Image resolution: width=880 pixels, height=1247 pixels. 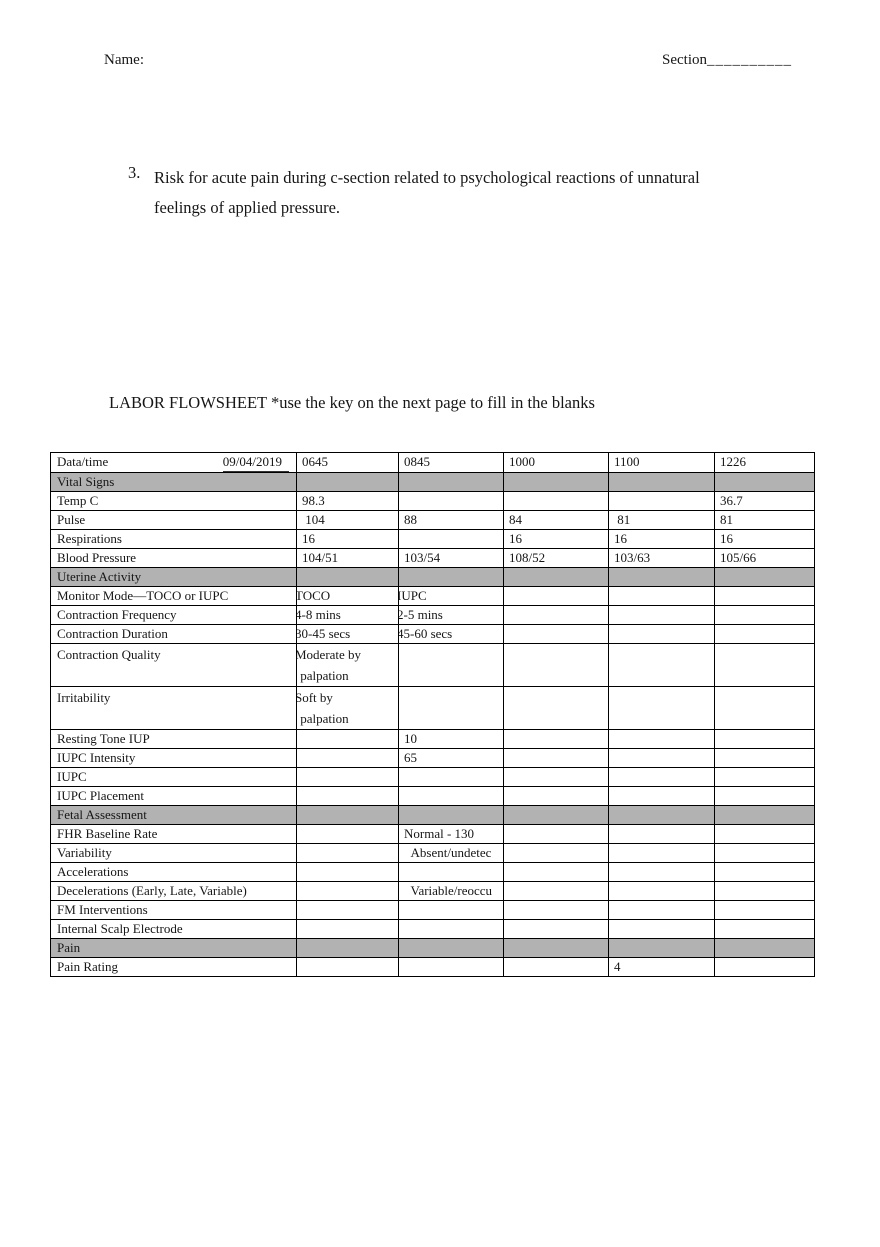 I want to click on assignment-item-line2: feelings of applied pressure., so click(x=247, y=207).